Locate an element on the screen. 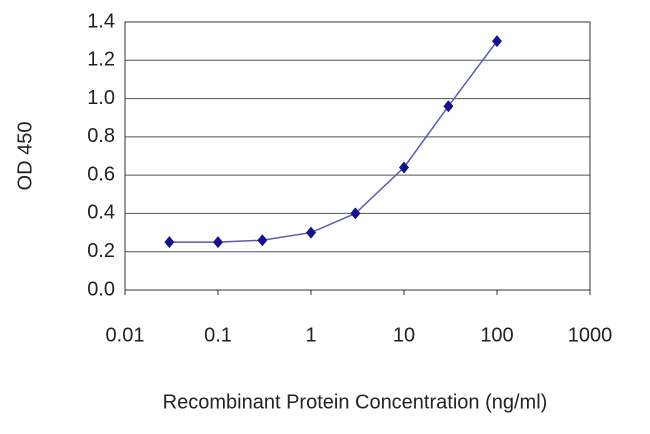  y-tick-label: 0.4 is located at coordinates (101, 213).